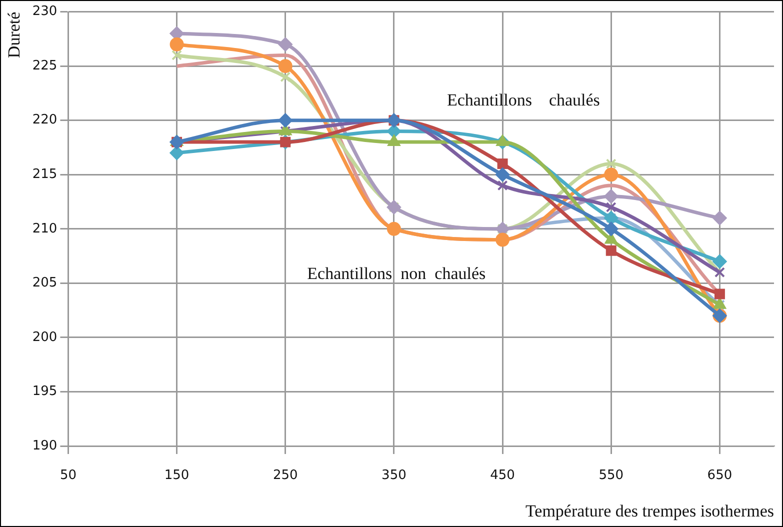 The image size is (783, 527). What do you see at coordinates (45, 446) in the screenshot?
I see `y-tick-label: 190` at bounding box center [45, 446].